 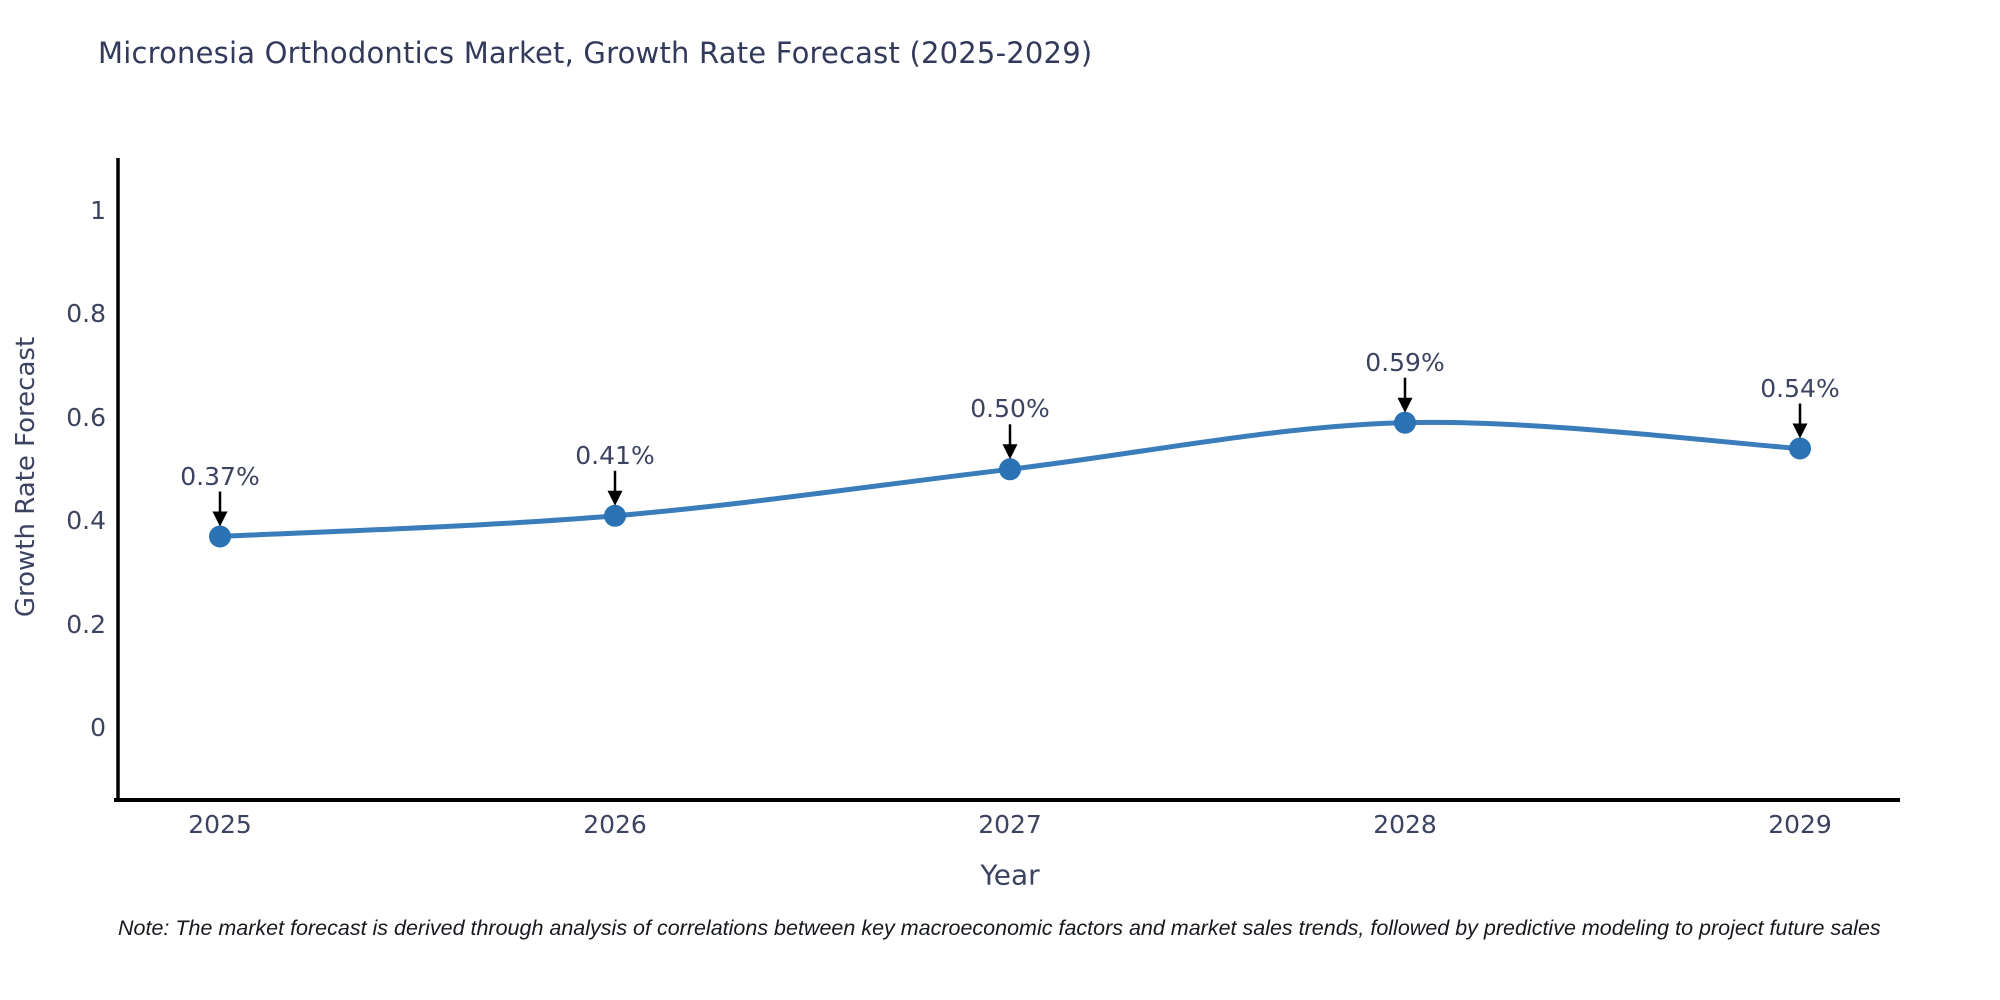 What do you see at coordinates (1010, 408) in the screenshot?
I see `point-annotation: 0.50%` at bounding box center [1010, 408].